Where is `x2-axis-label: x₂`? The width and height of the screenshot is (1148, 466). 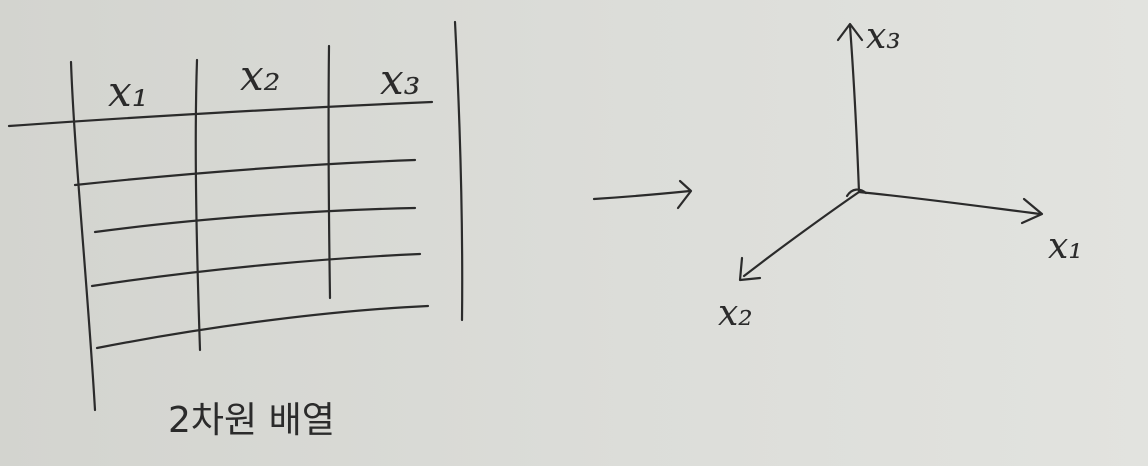 x2-axis-label: x₂ is located at coordinates (735, 313).